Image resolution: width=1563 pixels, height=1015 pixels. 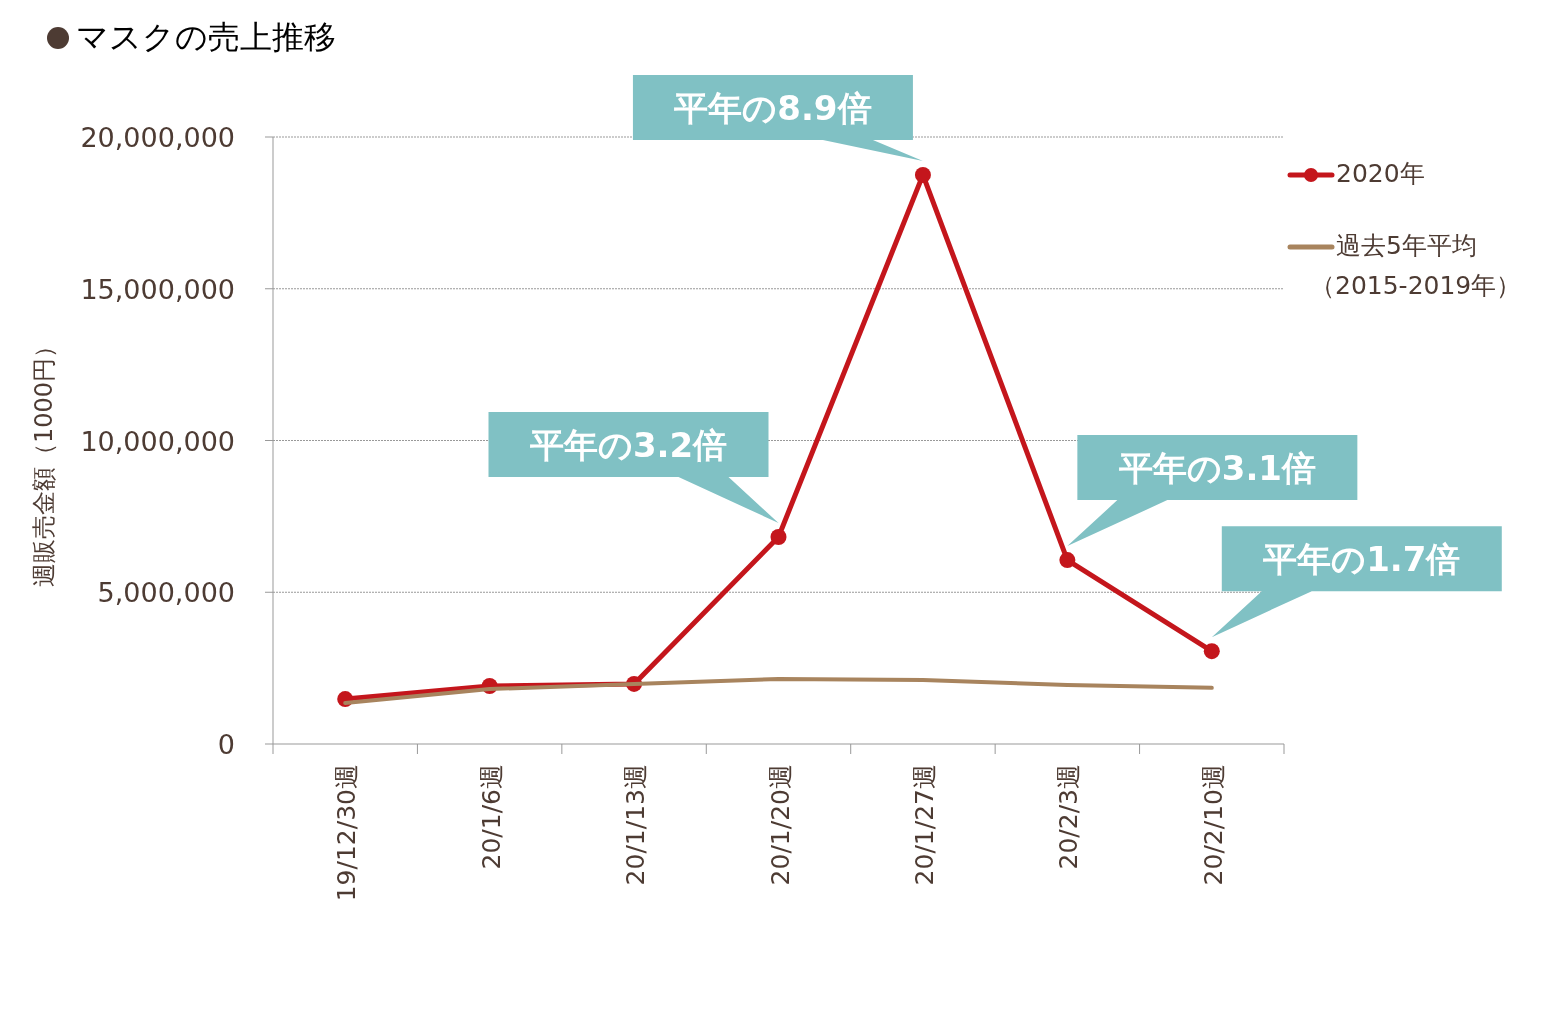 I want to click on y-tick-label: 5,000,000, so click(x=166, y=593).